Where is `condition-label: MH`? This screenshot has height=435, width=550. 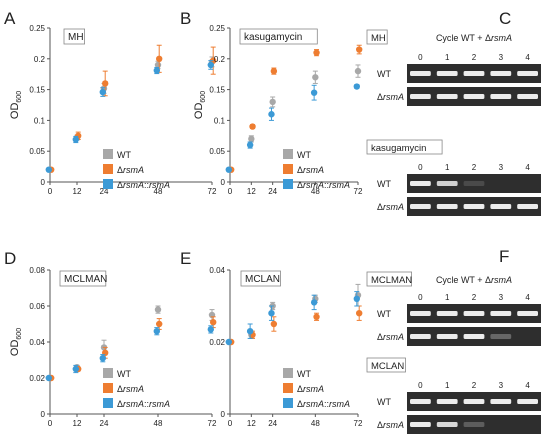 condition-label: MH is located at coordinates (76, 37).